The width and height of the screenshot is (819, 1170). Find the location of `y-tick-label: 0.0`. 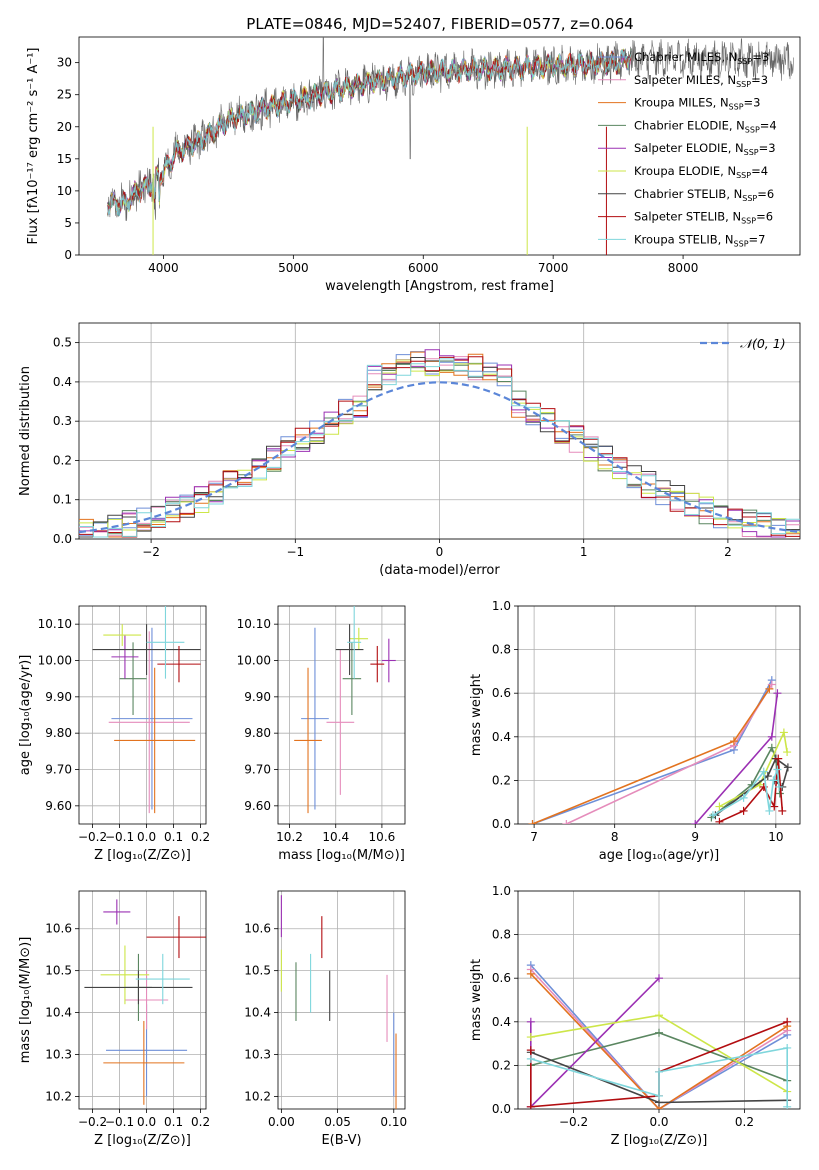

y-tick-label: 0.0 is located at coordinates (501, 1109).